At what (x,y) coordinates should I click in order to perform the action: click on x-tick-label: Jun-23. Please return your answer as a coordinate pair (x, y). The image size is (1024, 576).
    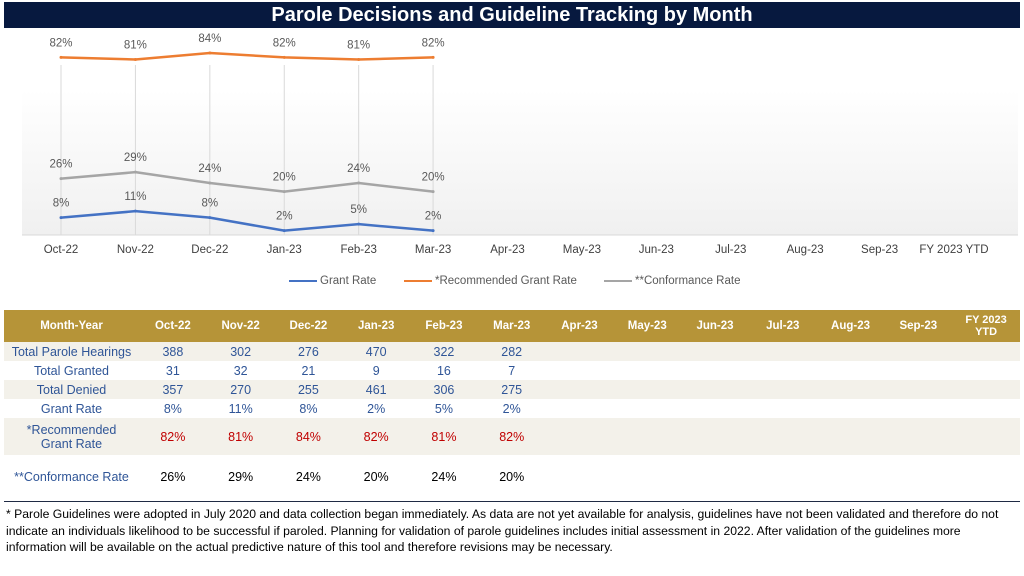
    Looking at the image, I should click on (656, 250).